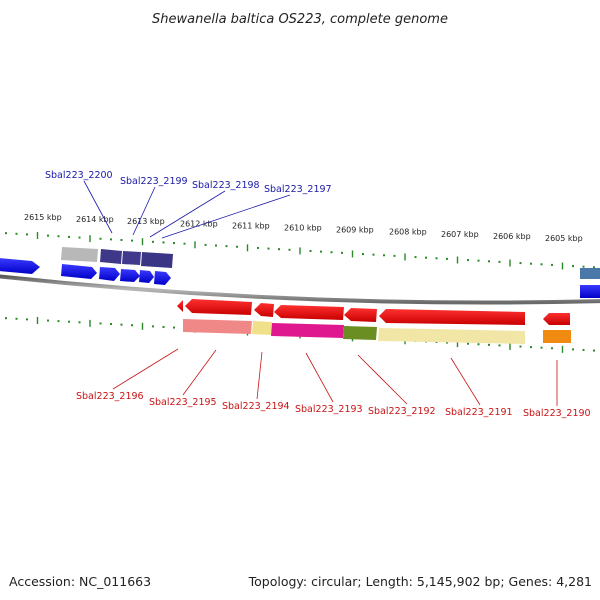  What do you see at coordinates (300, 251) in the screenshot?
I see `tick-row-top` at bounding box center [300, 251].